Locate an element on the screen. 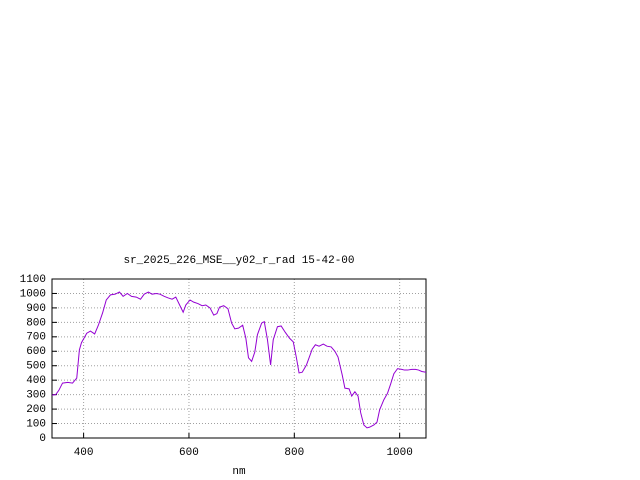  y-tick-label: 400 is located at coordinates (36, 381).